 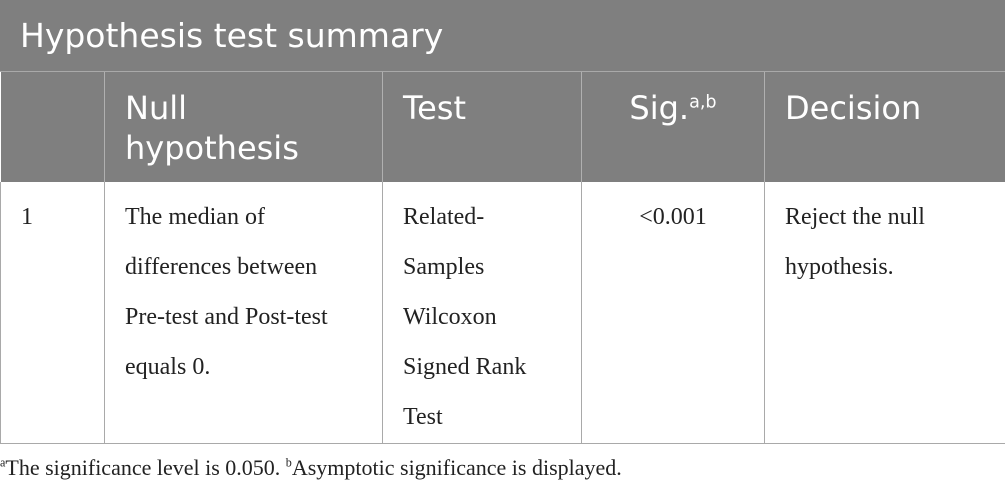 I want to click on header-text: Sig., so click(x=659, y=108).